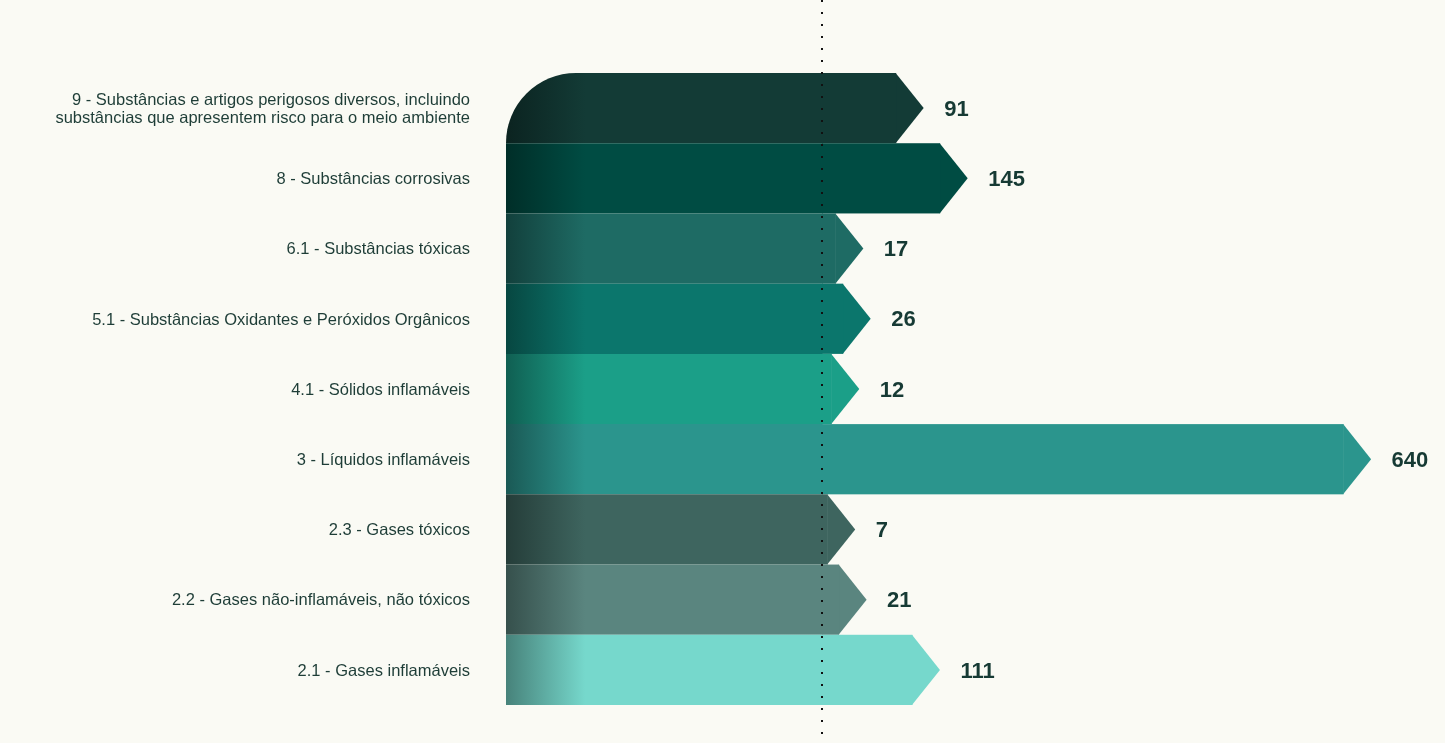 This screenshot has height=743, width=1445. I want to click on data-label: 145, so click(1006, 179).